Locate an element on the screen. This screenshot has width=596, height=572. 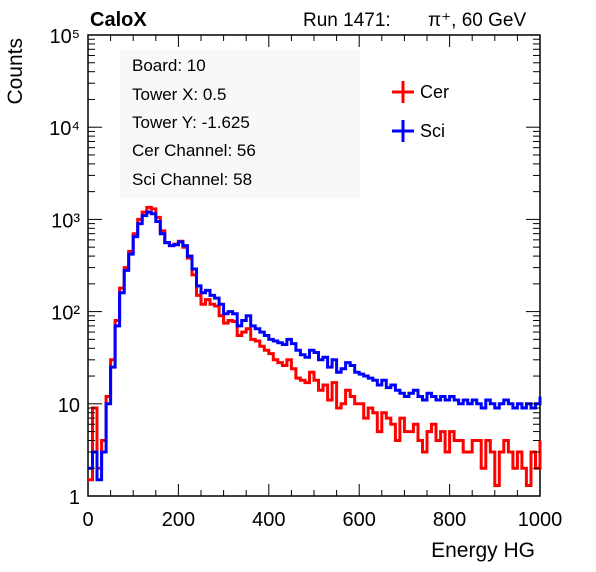
x-axis-label: Energy HG is located at coordinates (483, 550).